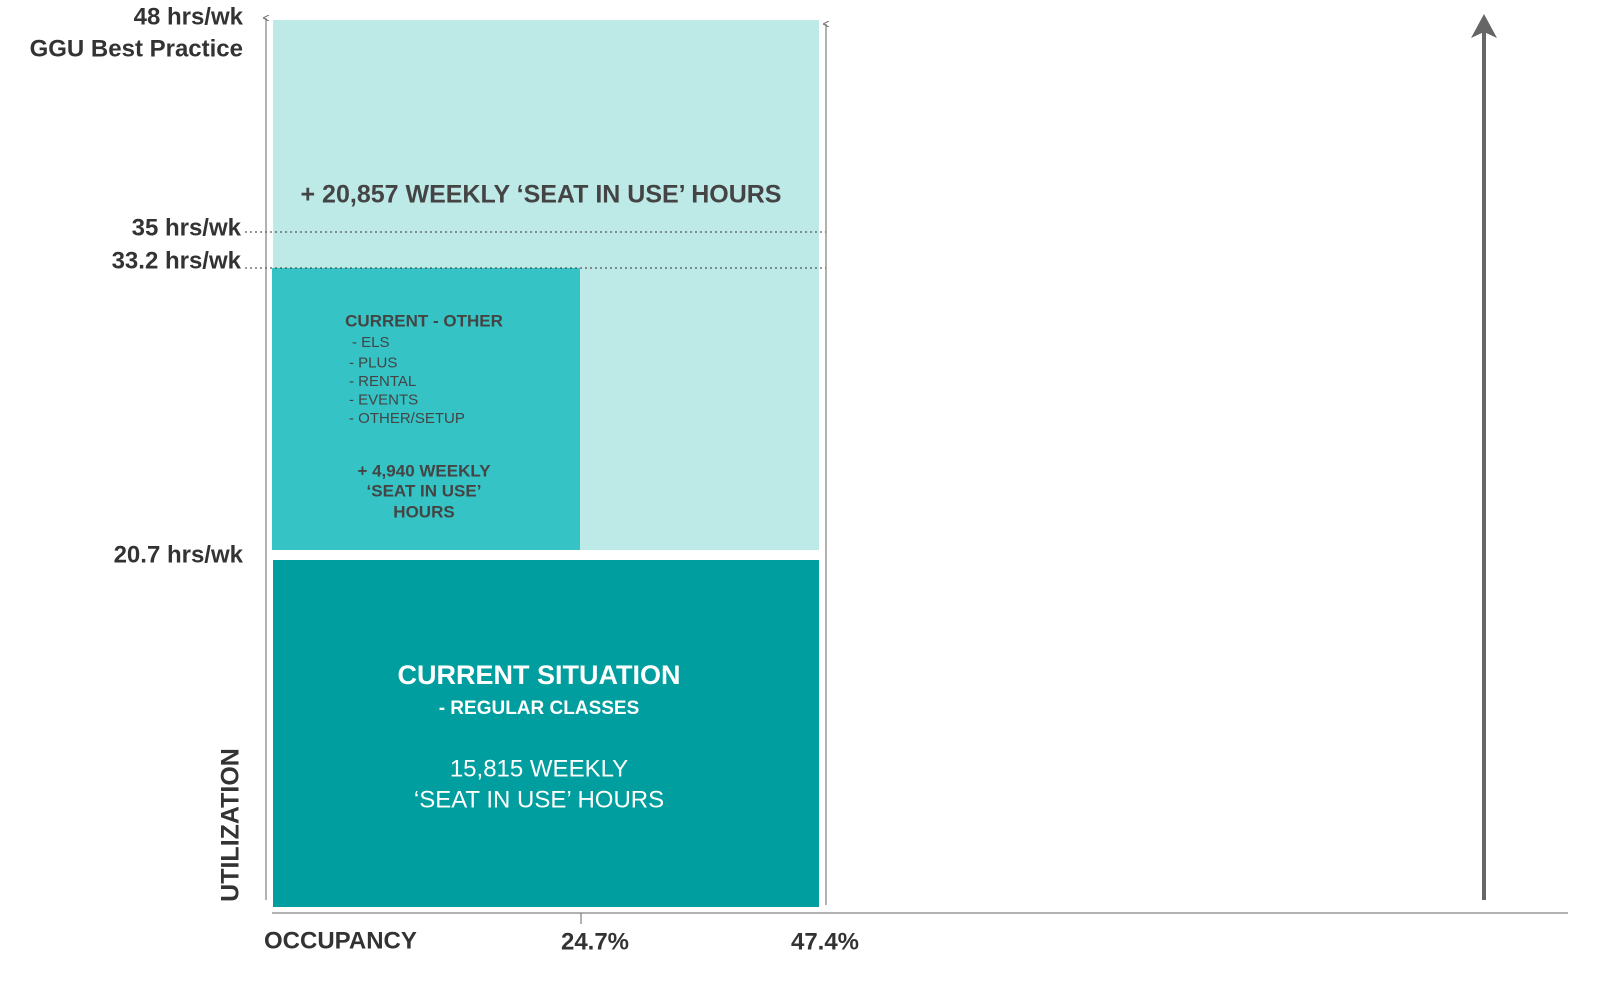 This screenshot has width=1615, height=985. What do you see at coordinates (382, 381) in the screenshot?
I see `other-item: - RENTAL` at bounding box center [382, 381].